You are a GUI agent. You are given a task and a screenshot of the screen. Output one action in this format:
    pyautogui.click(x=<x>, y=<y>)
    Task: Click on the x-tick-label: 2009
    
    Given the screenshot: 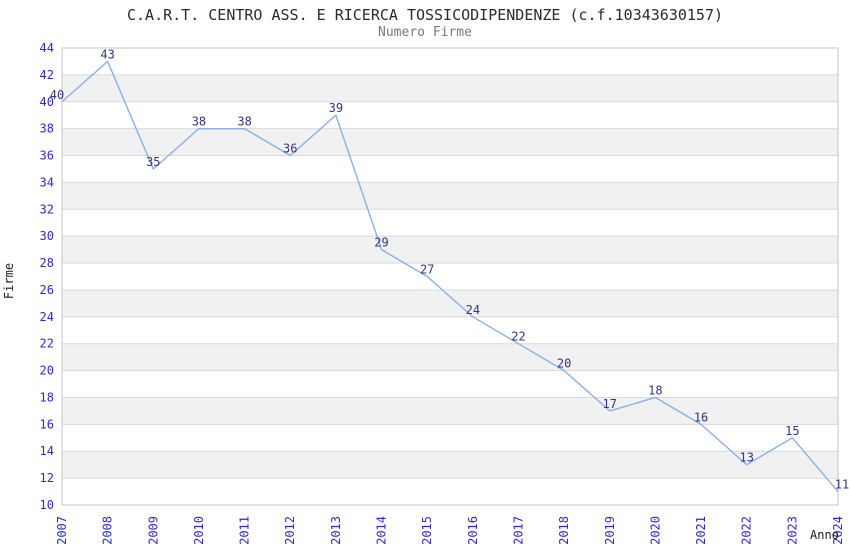 What is the action you would take?
    pyautogui.click(x=153, y=530)
    